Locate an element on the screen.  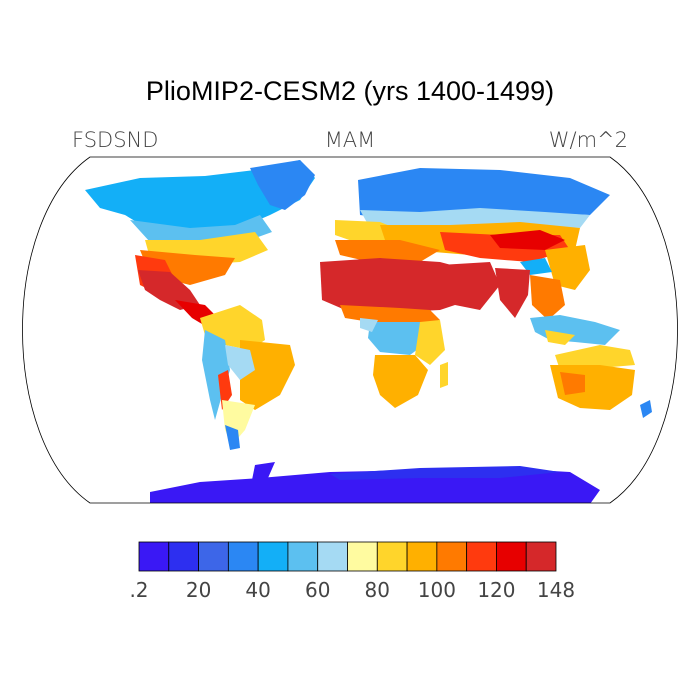
new-zealand is located at coordinates (646, 409).